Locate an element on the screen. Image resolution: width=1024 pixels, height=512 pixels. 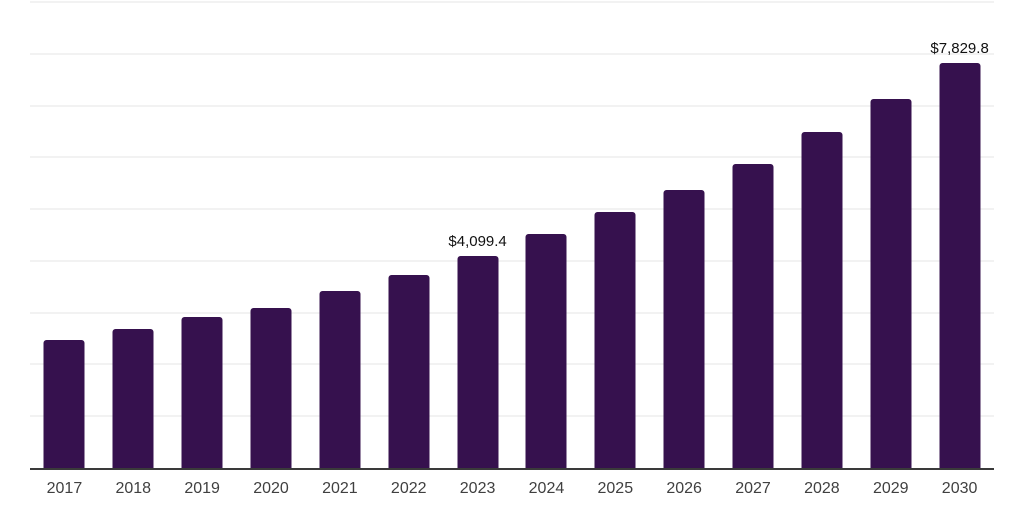
bar-cell-2027 is located at coordinates (753, 235).